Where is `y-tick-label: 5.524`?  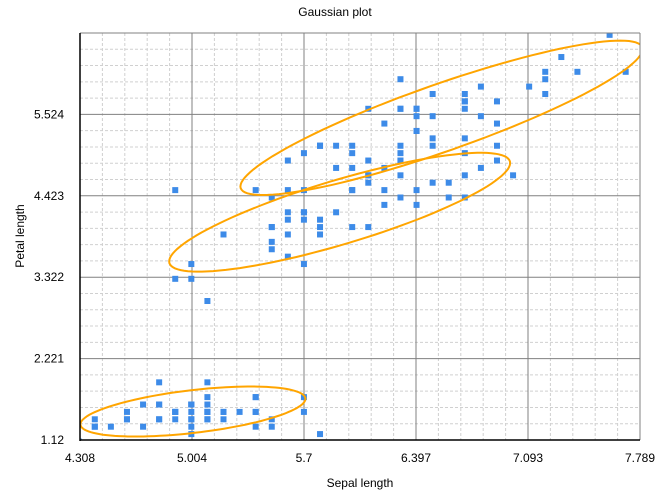 y-tick-label: 5.524 is located at coordinates (49, 114).